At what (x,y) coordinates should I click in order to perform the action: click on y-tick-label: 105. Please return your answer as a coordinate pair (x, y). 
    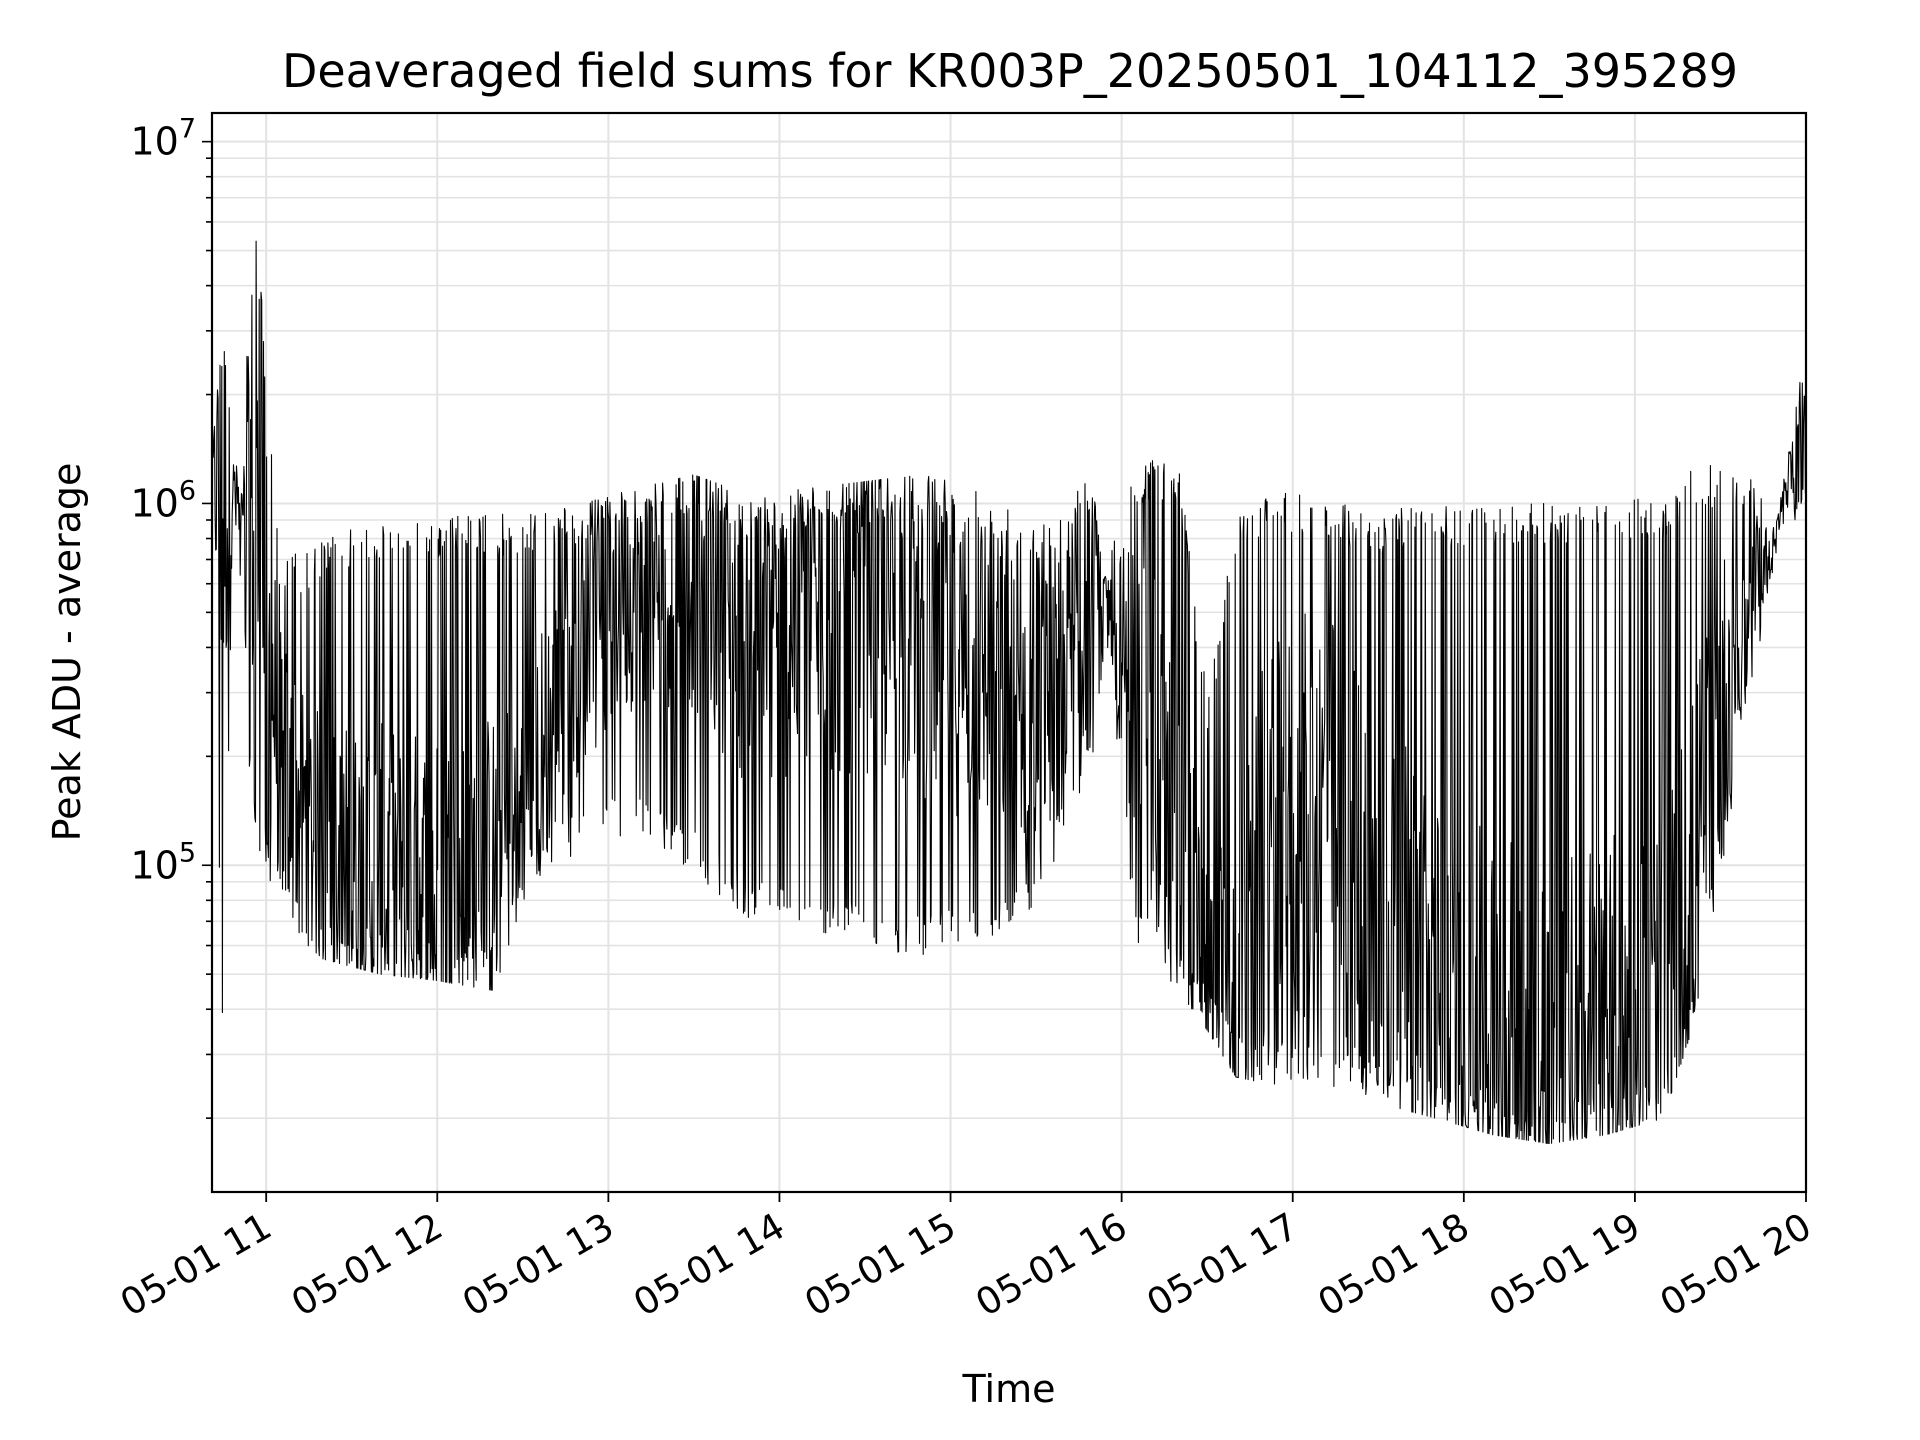
    Looking at the image, I should click on (163, 862).